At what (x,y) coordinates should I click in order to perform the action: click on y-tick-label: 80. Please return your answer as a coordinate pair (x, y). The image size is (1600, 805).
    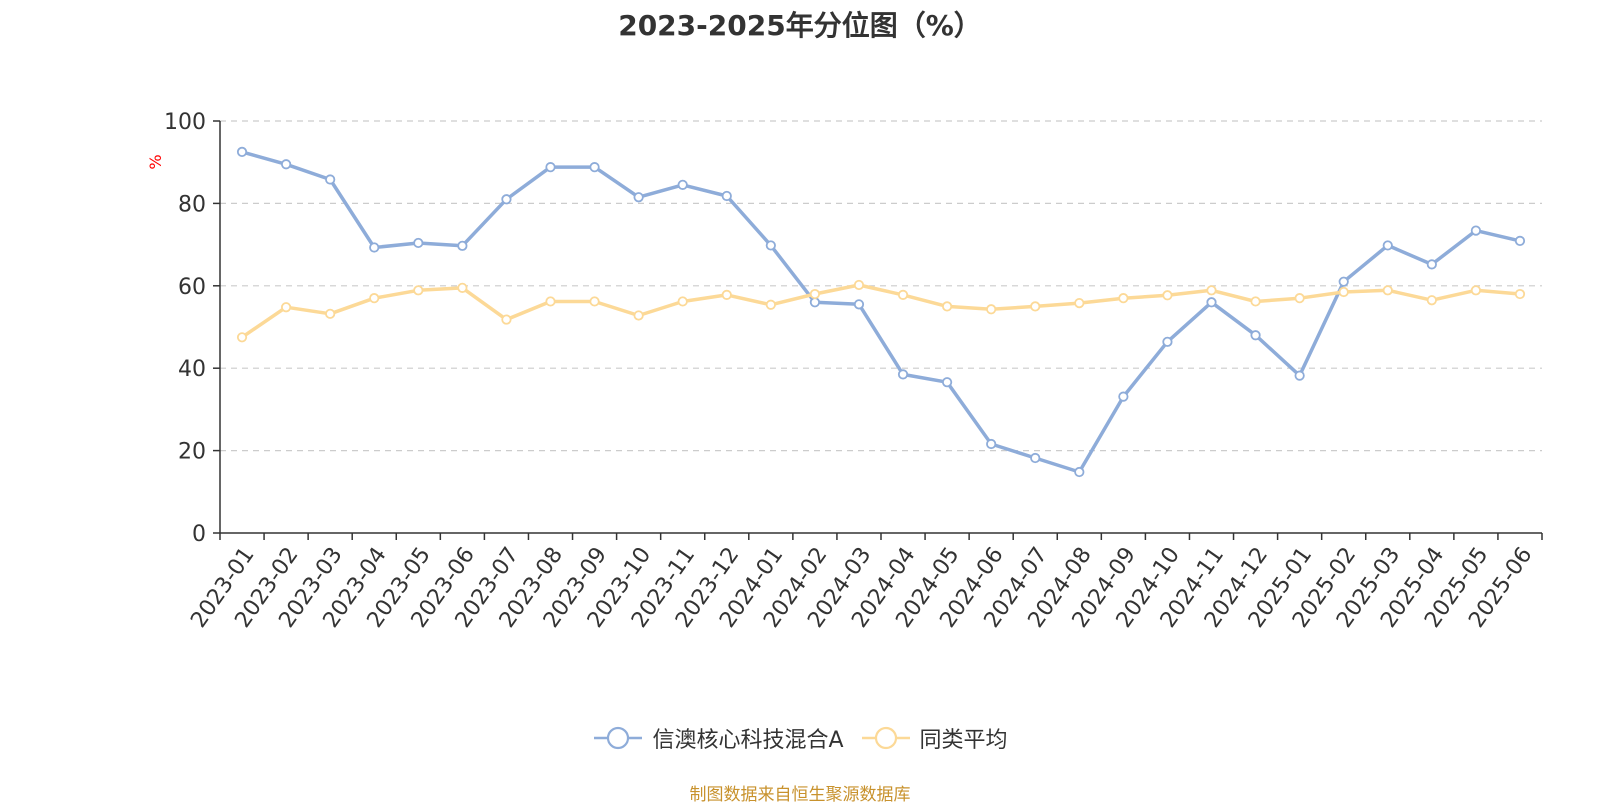
    Looking at the image, I should click on (192, 204).